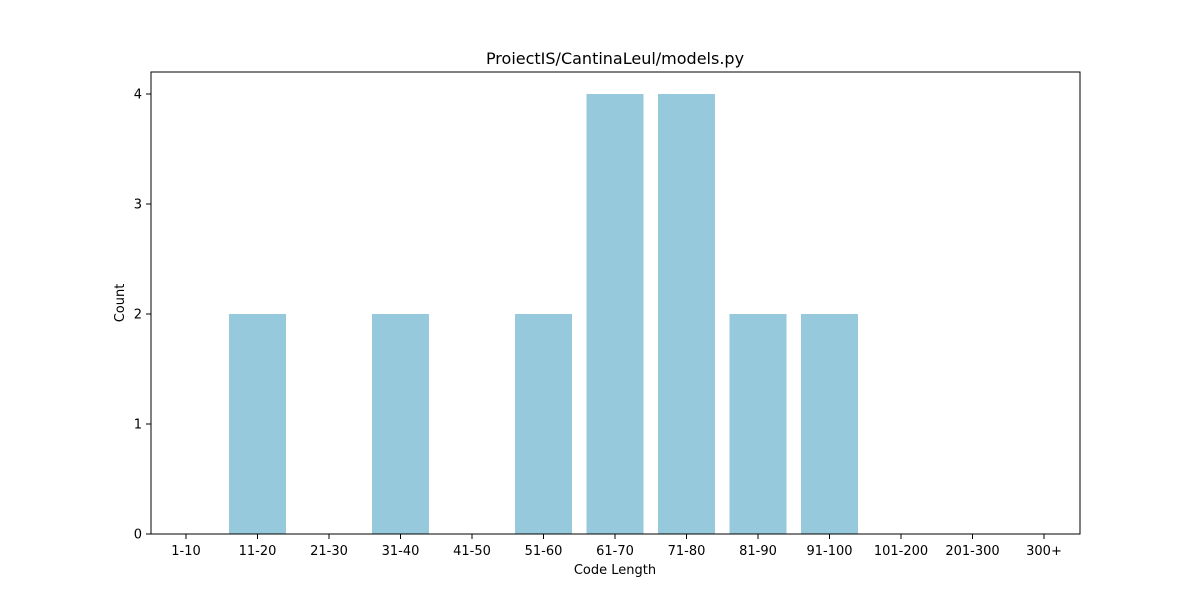  I want to click on x-tick-label: 41-50, so click(472, 551).